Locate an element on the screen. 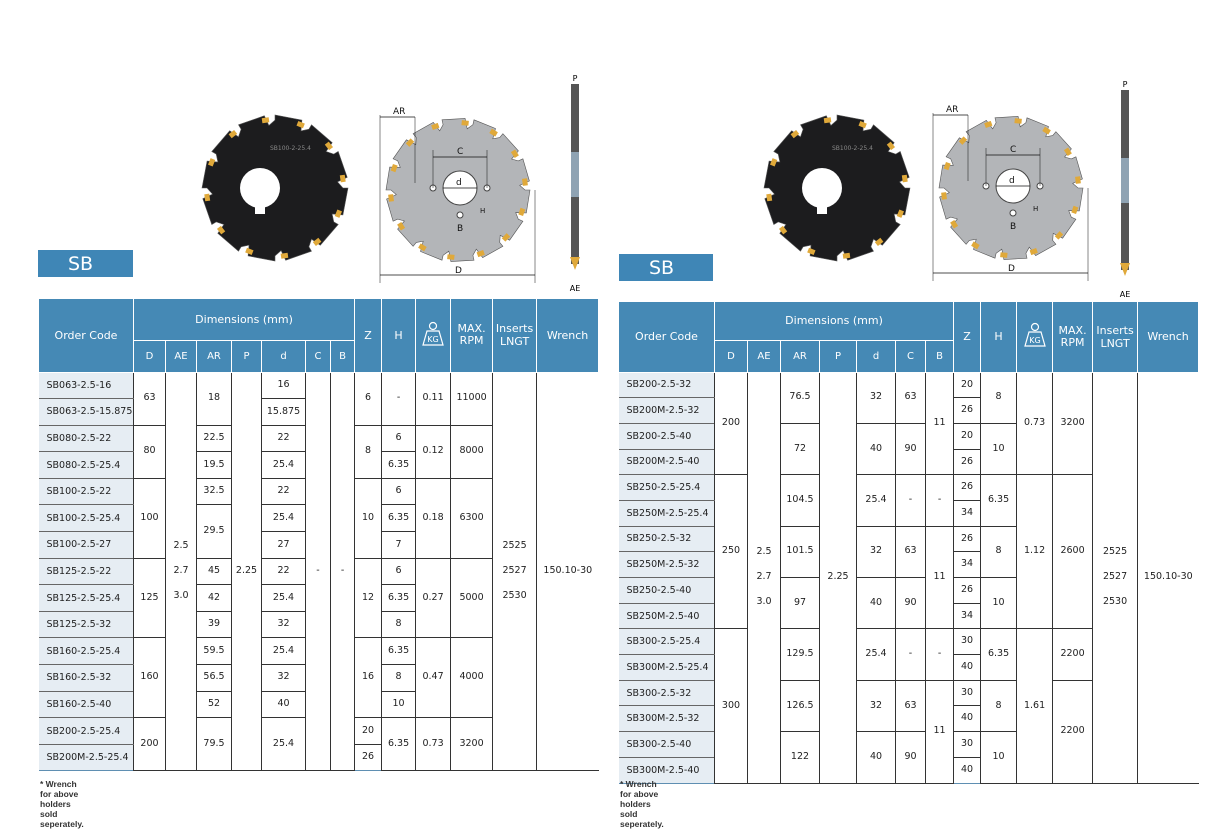 The image size is (1218, 829). ar-cell: 101.5 is located at coordinates (800, 552).